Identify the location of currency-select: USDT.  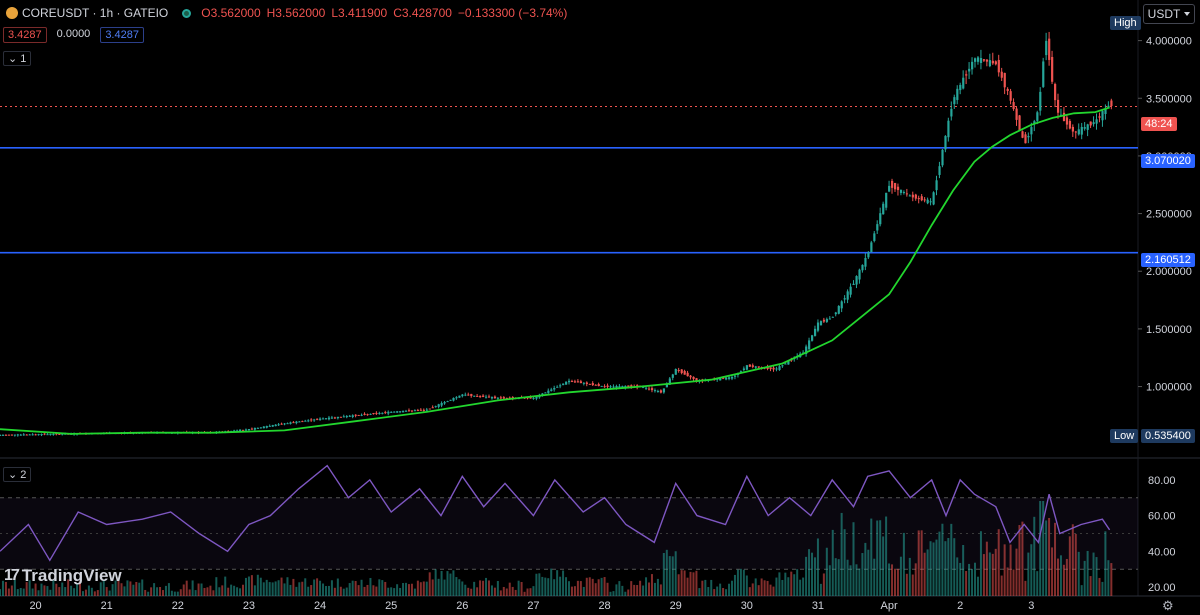
(1169, 14).